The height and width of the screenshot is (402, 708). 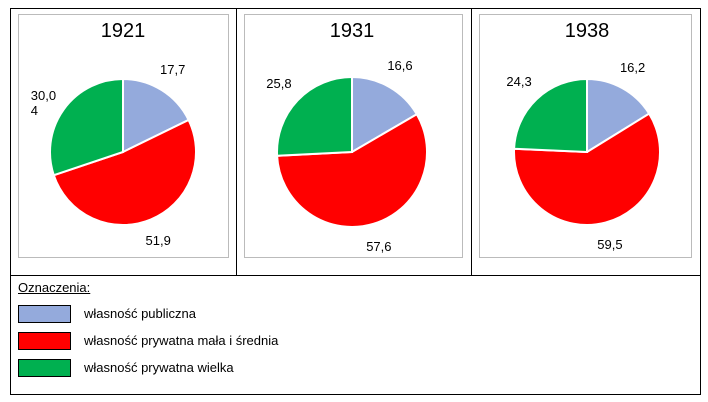 What do you see at coordinates (610, 245) in the screenshot?
I see `data-label: 59,5` at bounding box center [610, 245].